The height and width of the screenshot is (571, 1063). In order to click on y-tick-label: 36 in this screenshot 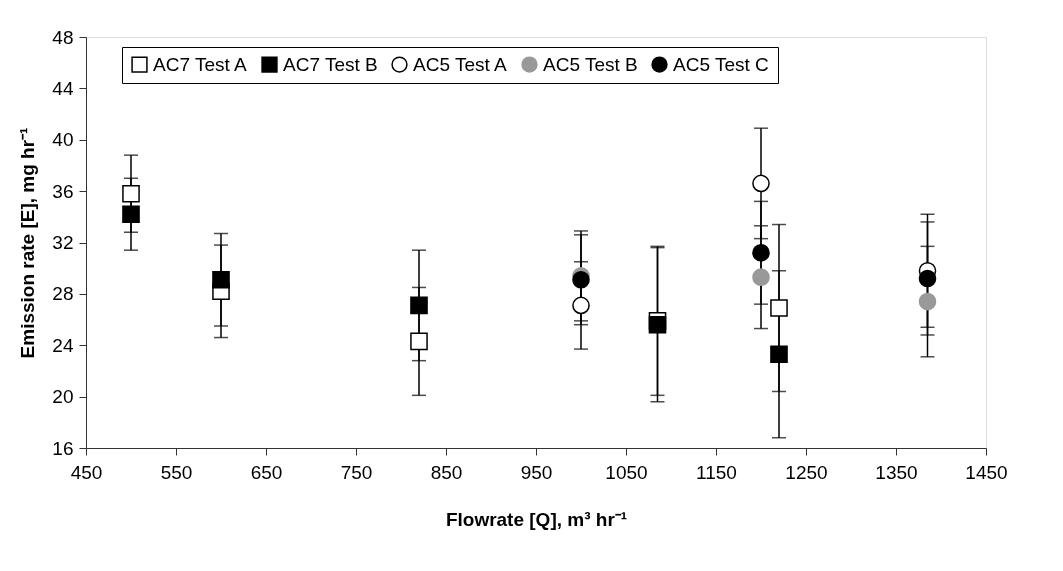, I will do `click(63, 191)`.